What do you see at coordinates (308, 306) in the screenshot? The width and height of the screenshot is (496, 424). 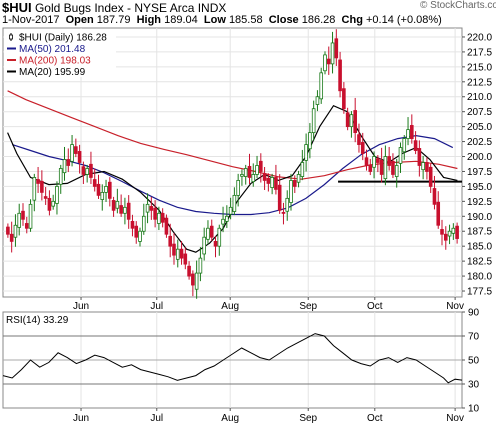 I see `month-tick-label: Sep` at bounding box center [308, 306].